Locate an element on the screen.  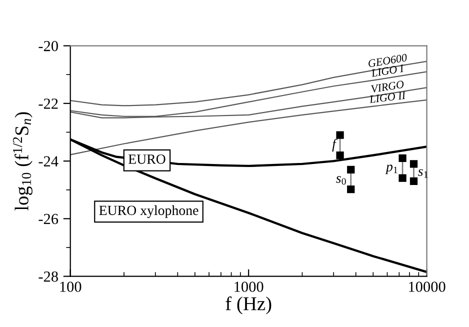
series-label: s$_{0}$ is located at coordinates (341, 180).